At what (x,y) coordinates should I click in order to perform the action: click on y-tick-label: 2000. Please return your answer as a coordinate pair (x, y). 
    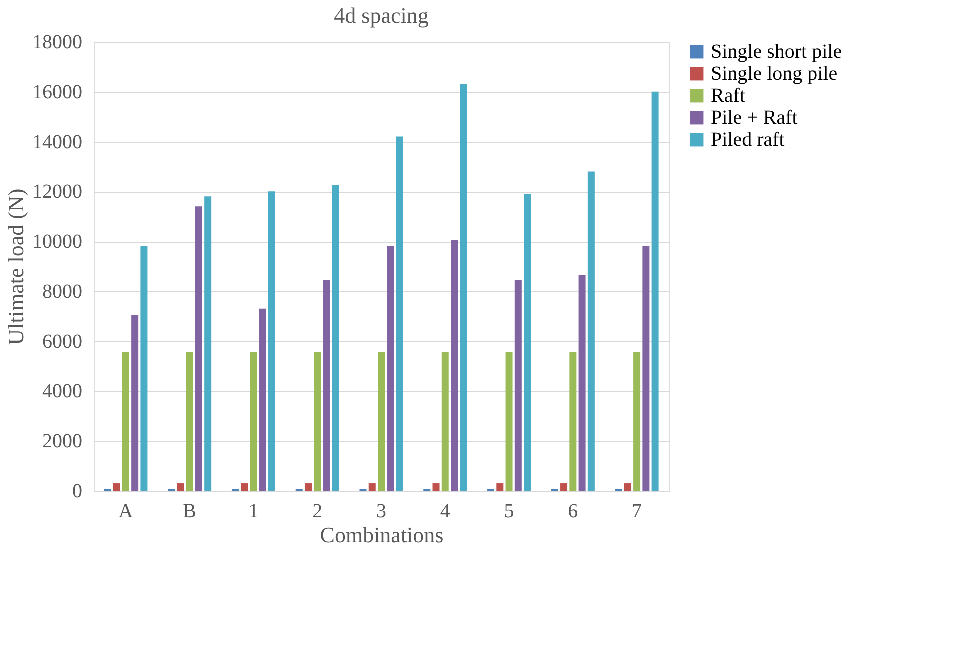
    Looking at the image, I should click on (62, 441).